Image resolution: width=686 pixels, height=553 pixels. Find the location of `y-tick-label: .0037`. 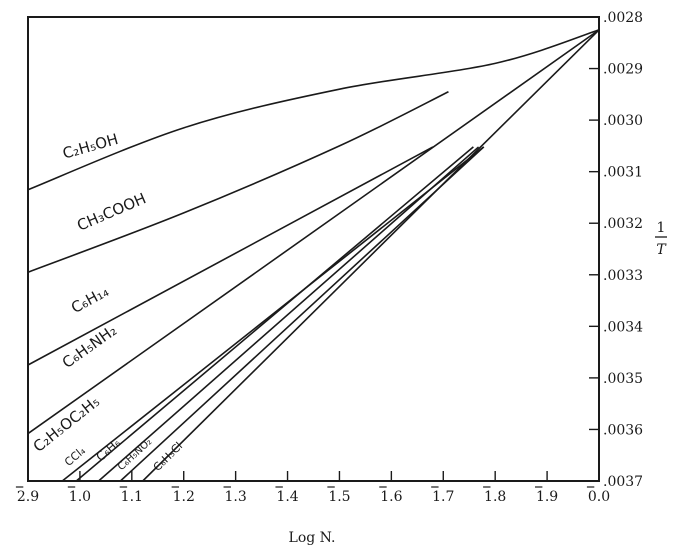

y-tick-label: .0037 is located at coordinates (623, 482).